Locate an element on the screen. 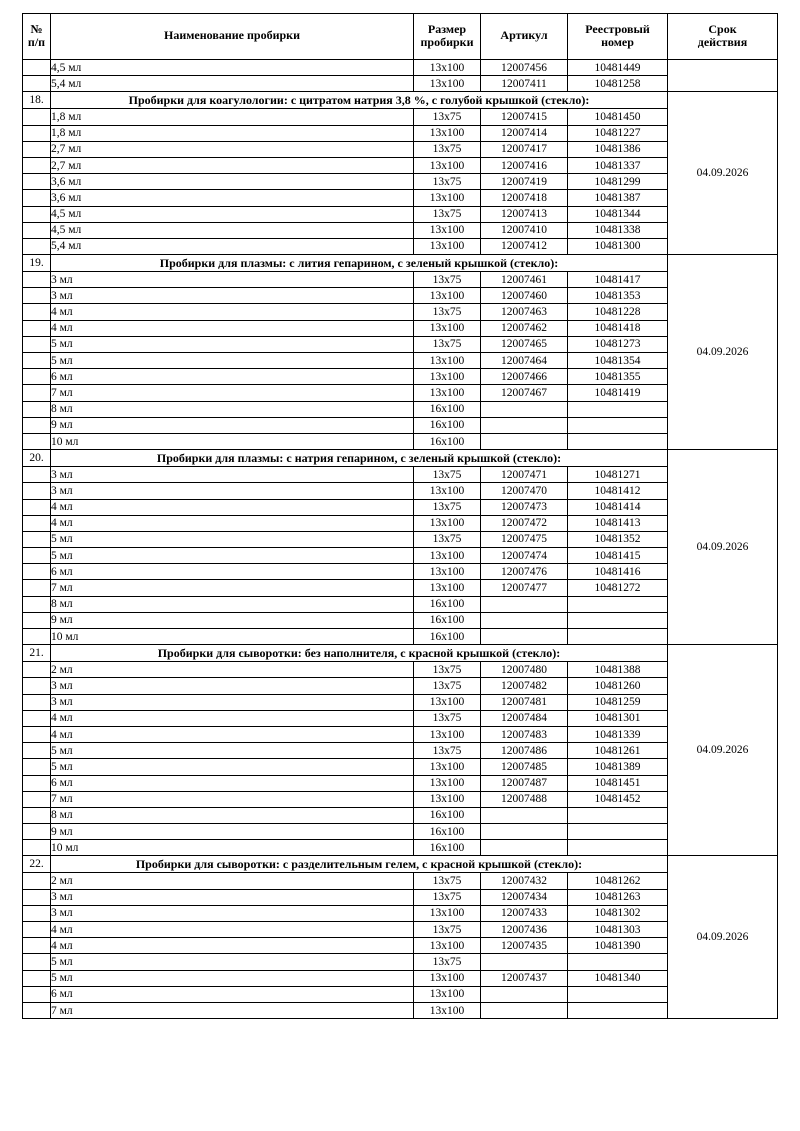 The width and height of the screenshot is (800, 1131). tube-name-cell: 5,4 мл is located at coordinates (232, 246).